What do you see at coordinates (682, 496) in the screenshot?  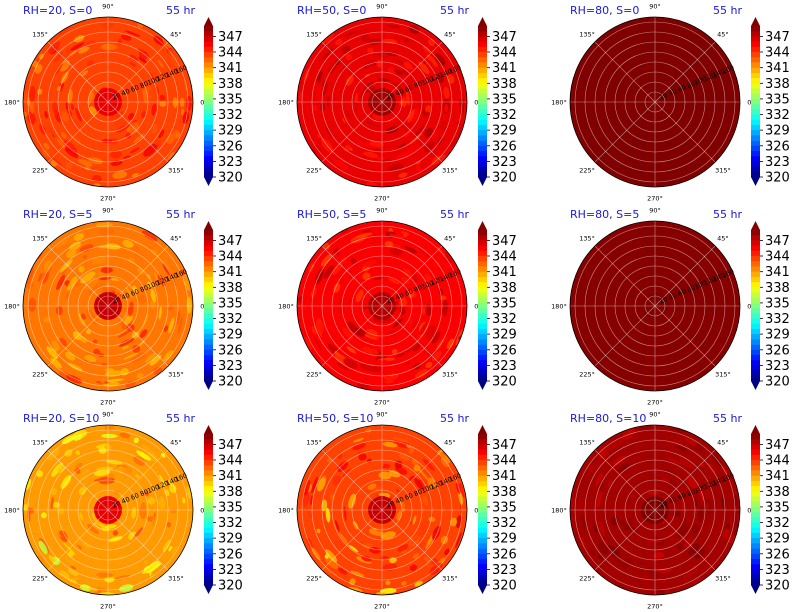 I see `radial-tick-label: 60` at bounding box center [682, 496].